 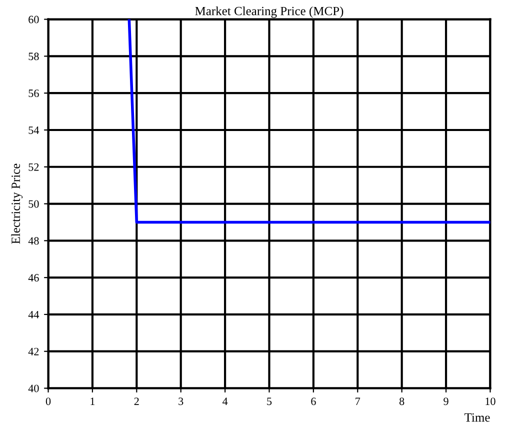 What do you see at coordinates (136, 401) in the screenshot?
I see `x-tick-label: 2` at bounding box center [136, 401].